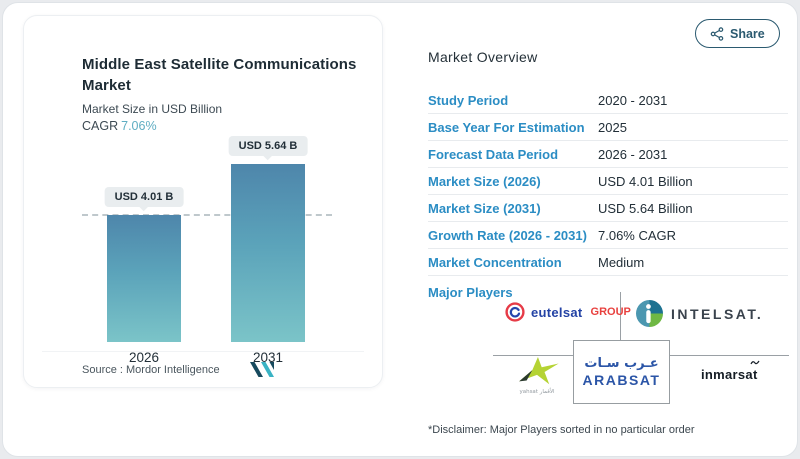 This screenshot has height=459, width=800. I want to click on row-label: Market Concentration, so click(495, 262).